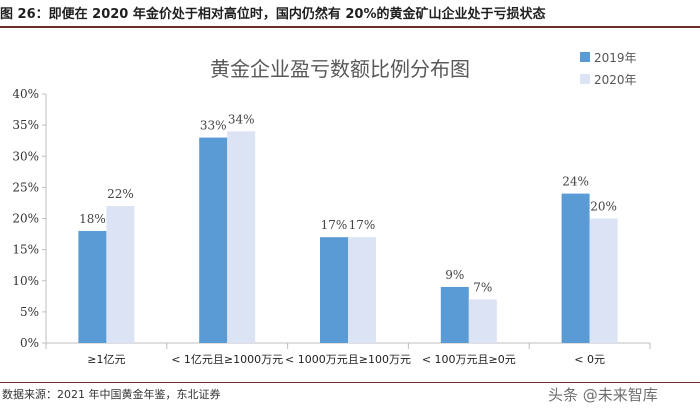  What do you see at coordinates (608, 69) in the screenshot?
I see `legend: 2019年 2020年` at bounding box center [608, 69].